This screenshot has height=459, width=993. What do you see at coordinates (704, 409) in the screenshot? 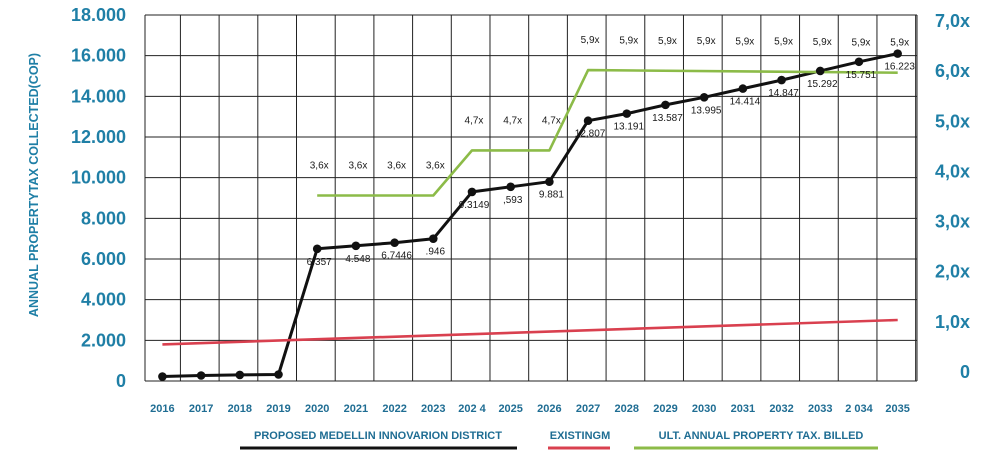
I see `x-tick-label: 2030` at bounding box center [704, 409].